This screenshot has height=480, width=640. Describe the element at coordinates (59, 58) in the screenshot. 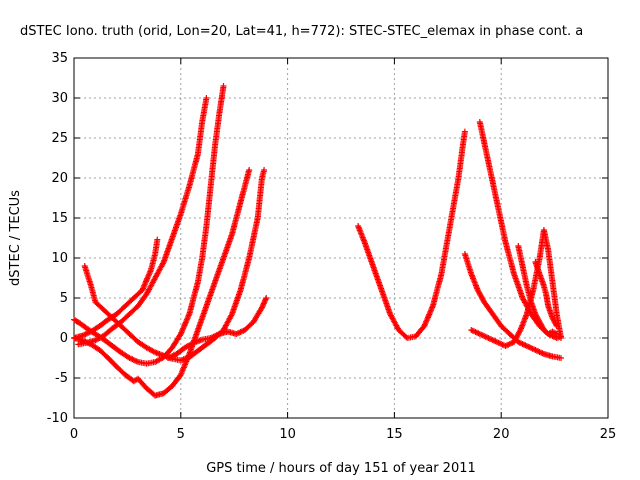

I see `y-tick-label: 35` at that location.